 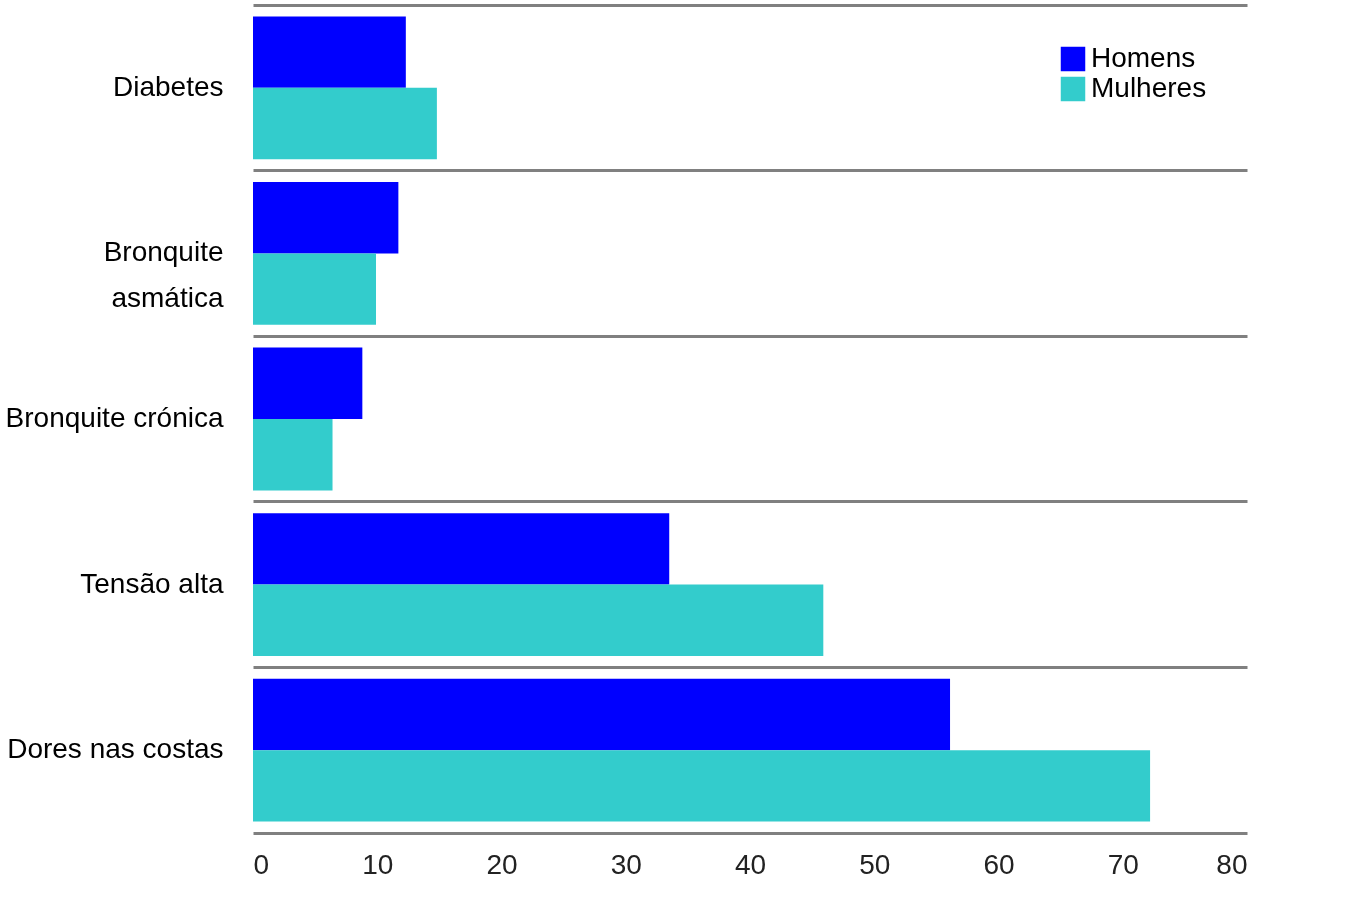 I want to click on y-tick-label: Tensão alta, so click(x=152, y=583).